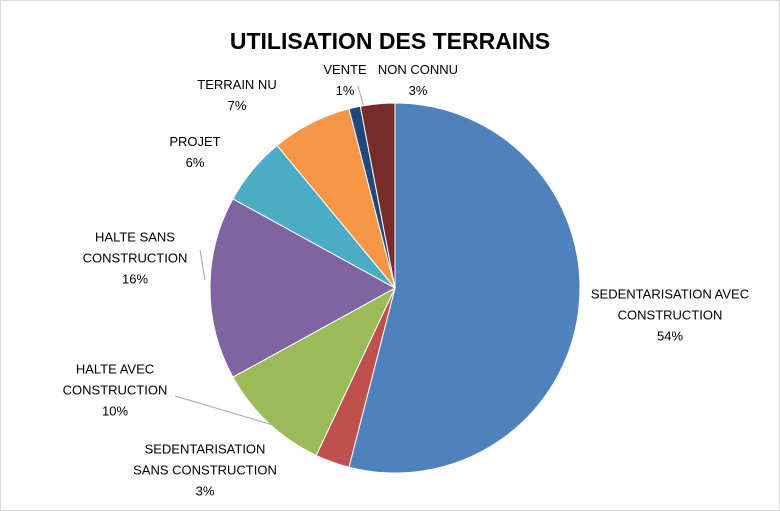  What do you see at coordinates (345, 69) in the screenshot?
I see `category-label: VENTE` at bounding box center [345, 69].